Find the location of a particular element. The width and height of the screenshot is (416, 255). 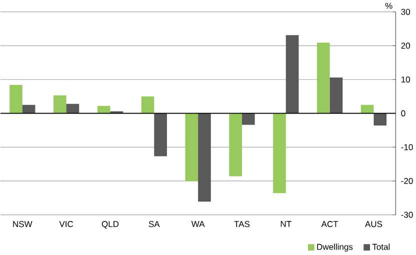

x-tick-label: TAS is located at coordinates (242, 223).